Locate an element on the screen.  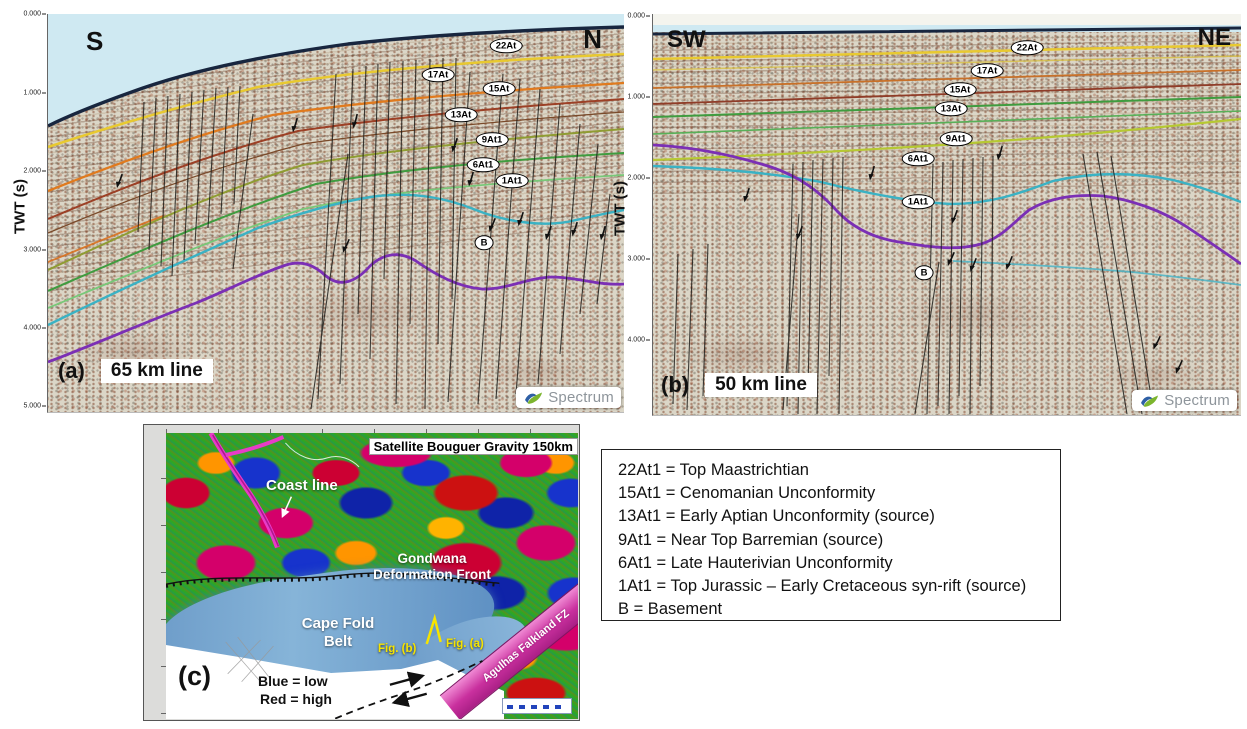
coast-line-label: Coast line is located at coordinates (302, 485).